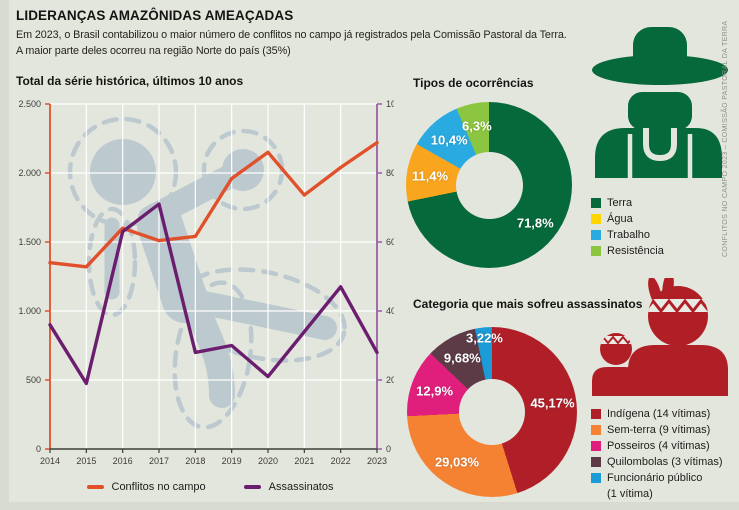 The height and width of the screenshot is (510, 739). I want to click on y-right-tick-label: 20, so click(390, 380).